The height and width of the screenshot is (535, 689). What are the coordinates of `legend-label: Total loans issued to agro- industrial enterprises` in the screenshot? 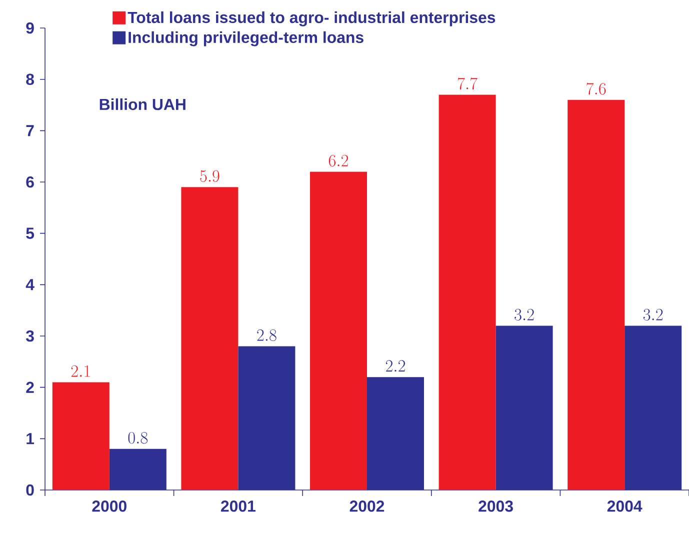 It's located at (312, 18).